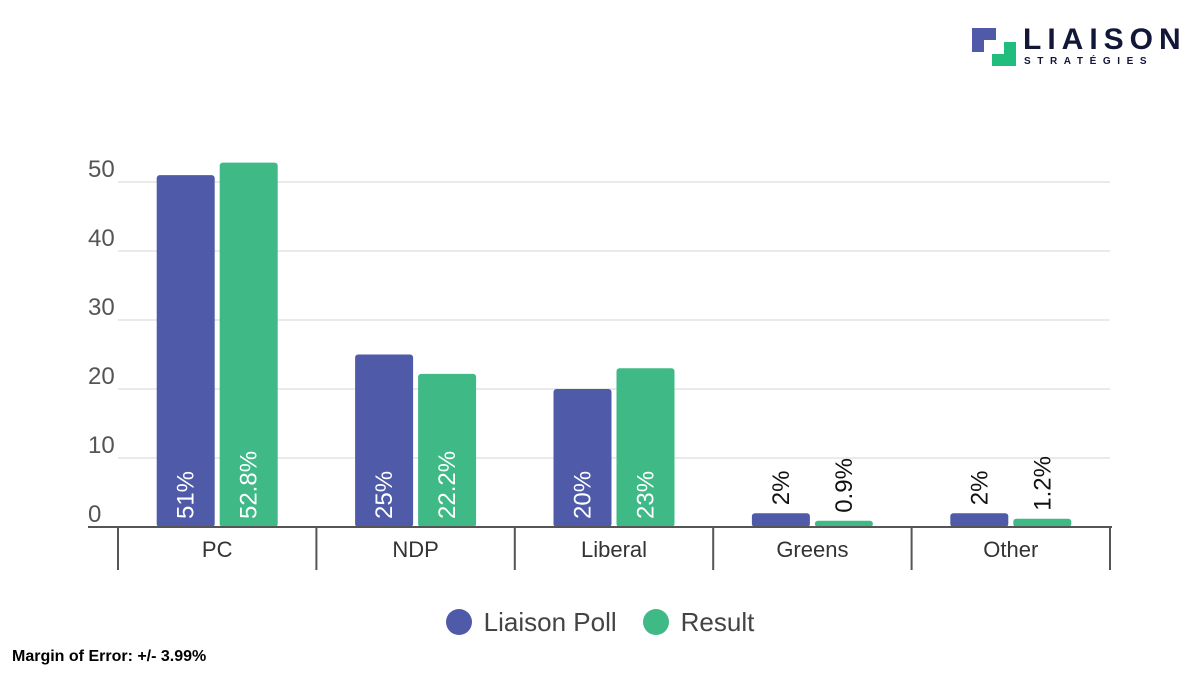 The width and height of the screenshot is (1200, 675). I want to click on legend-swatch-result, so click(655, 622).